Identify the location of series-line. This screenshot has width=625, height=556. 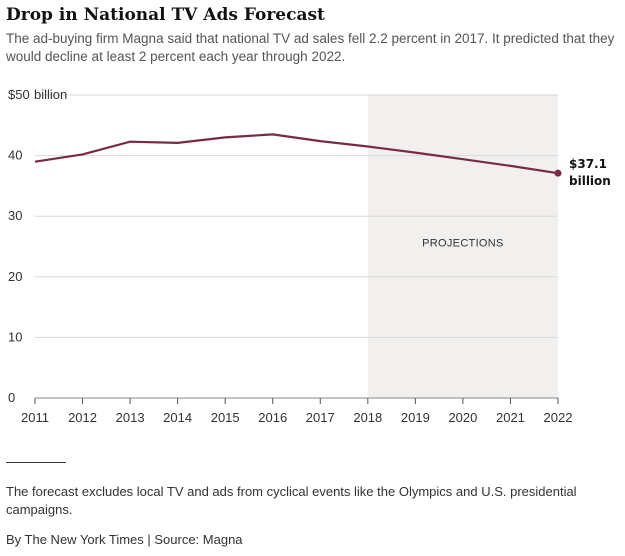
(296, 154).